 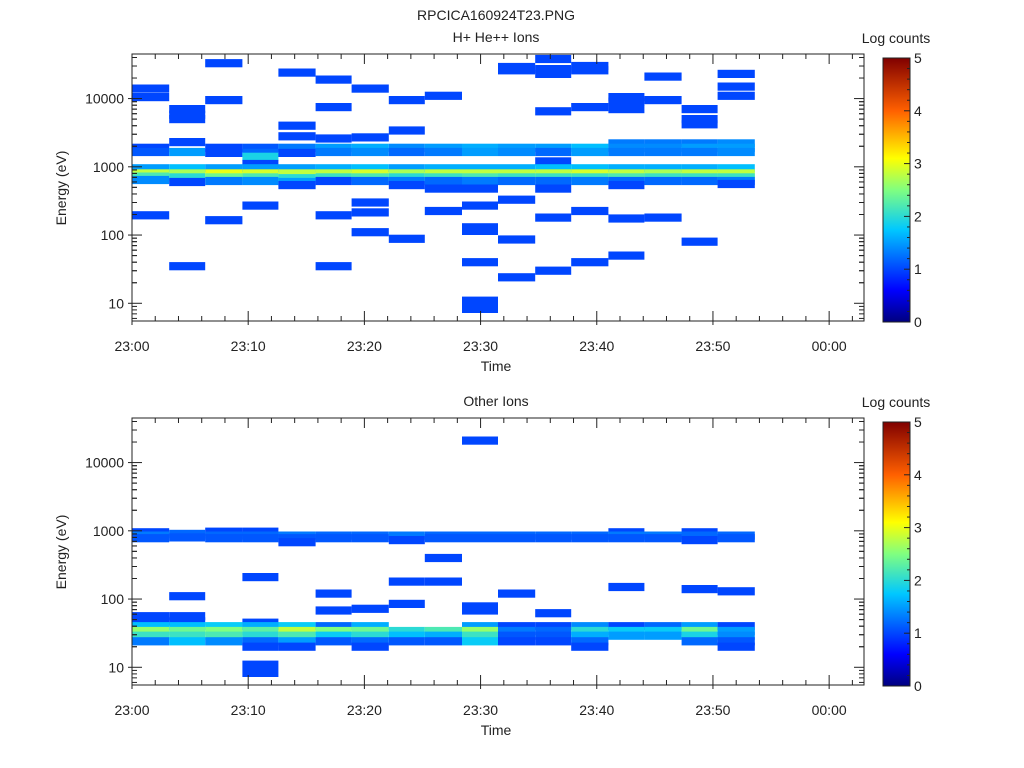 What do you see at coordinates (918, 111) in the screenshot?
I see `colorbar-tick-label: 4` at bounding box center [918, 111].